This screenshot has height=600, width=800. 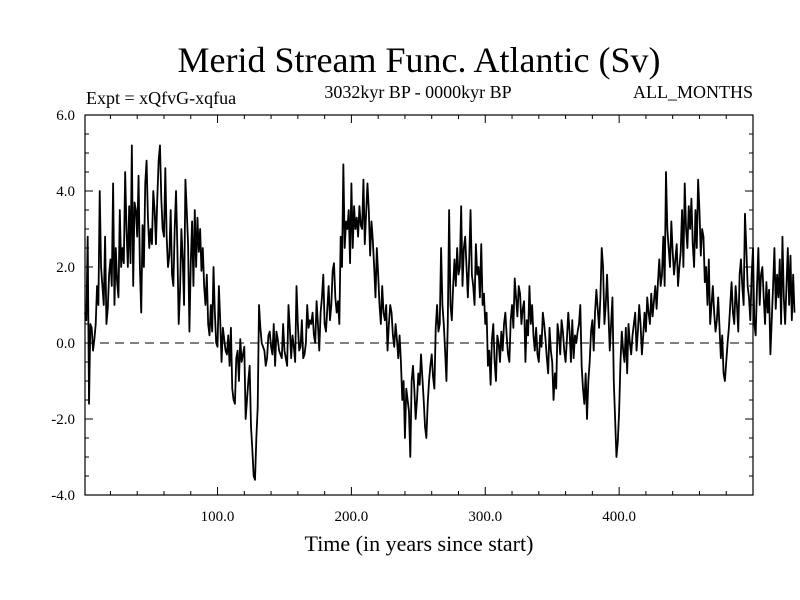 I want to click on x-tick-label: 400.0, so click(x=619, y=517).